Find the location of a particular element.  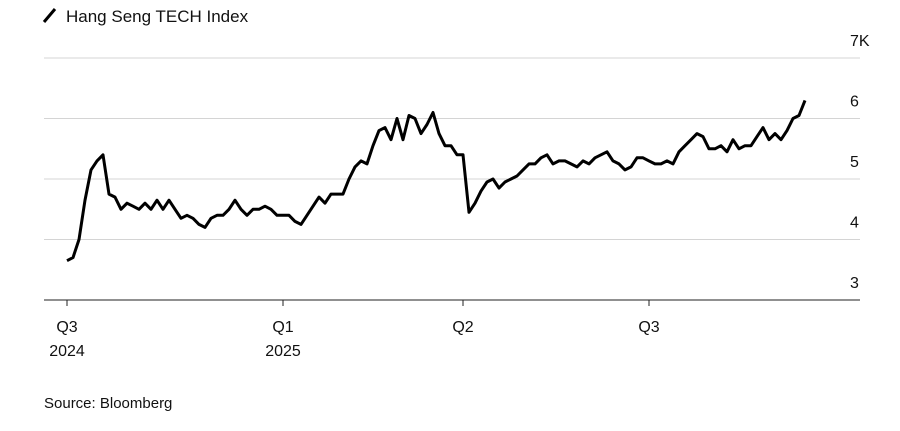

y-tick-label: 7K is located at coordinates (860, 41).